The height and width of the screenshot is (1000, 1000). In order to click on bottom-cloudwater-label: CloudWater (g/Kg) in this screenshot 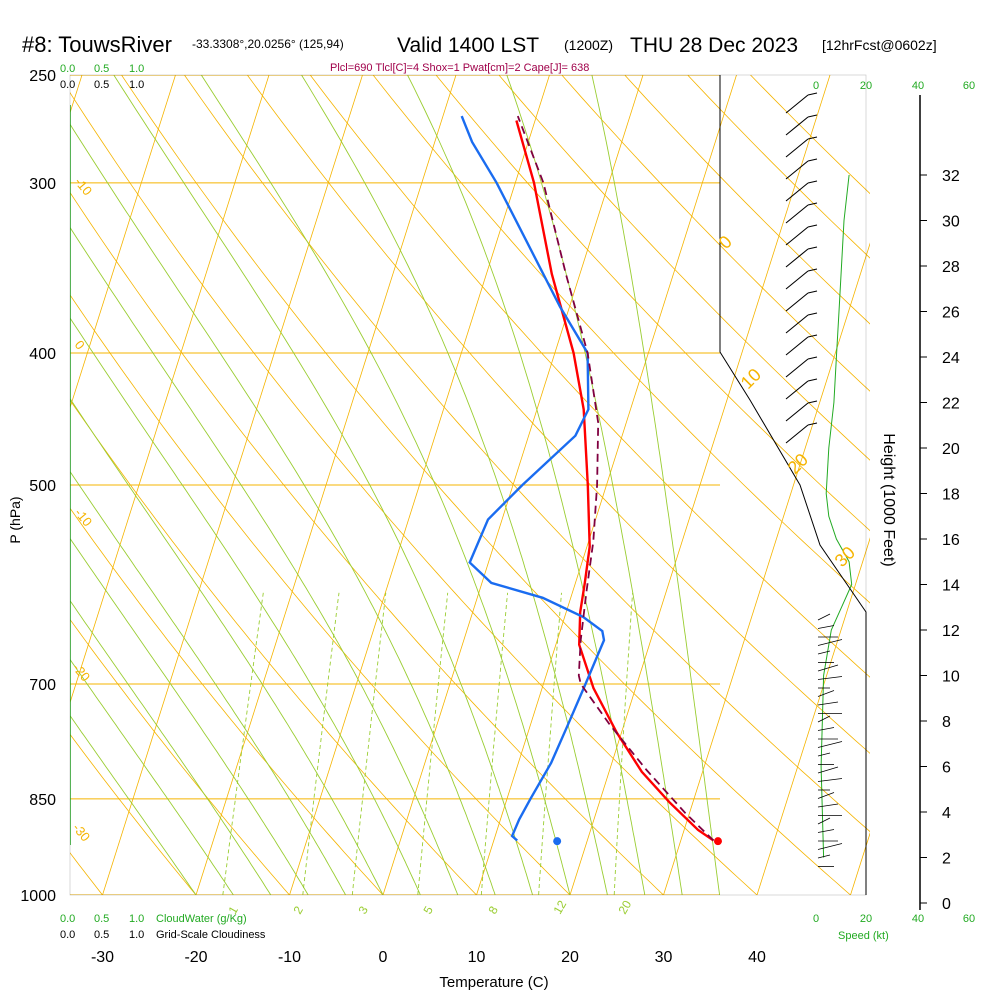, I will do `click(201, 919)`.